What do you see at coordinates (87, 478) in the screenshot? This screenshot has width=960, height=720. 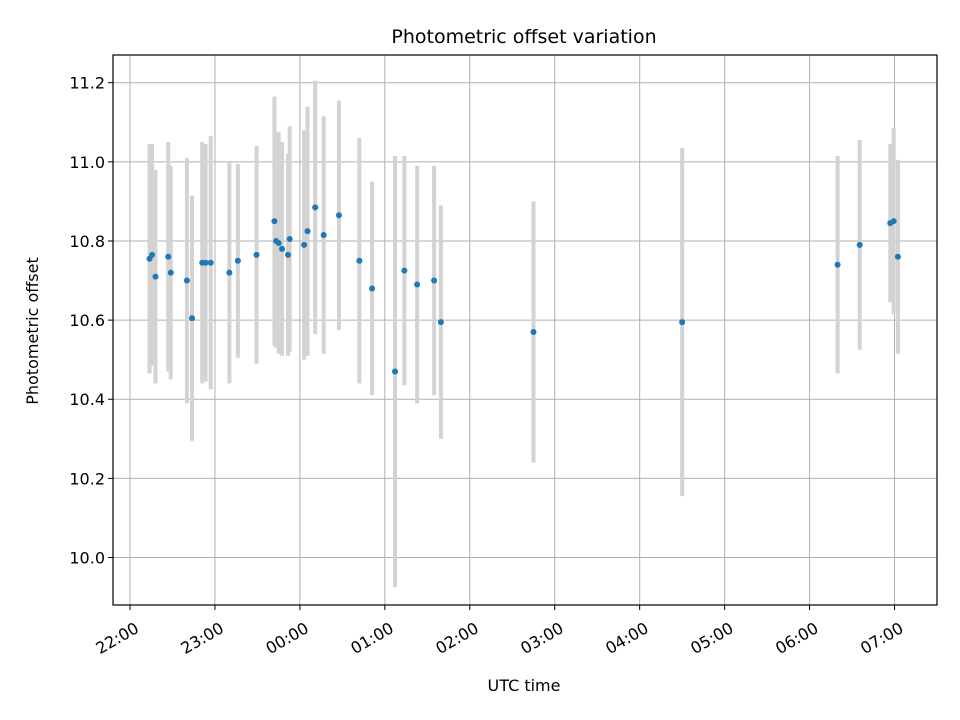 I see `y-tick-label: 10.2` at bounding box center [87, 478].